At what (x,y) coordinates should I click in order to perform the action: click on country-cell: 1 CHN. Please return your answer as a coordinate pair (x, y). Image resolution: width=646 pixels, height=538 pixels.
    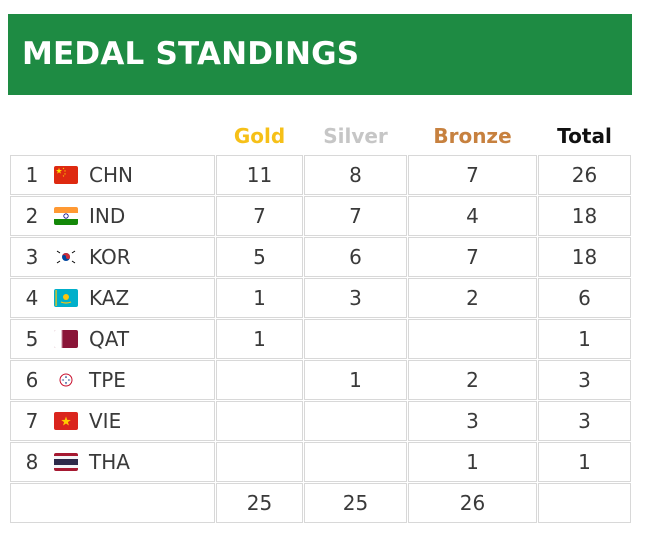
    Looking at the image, I should click on (112, 175).